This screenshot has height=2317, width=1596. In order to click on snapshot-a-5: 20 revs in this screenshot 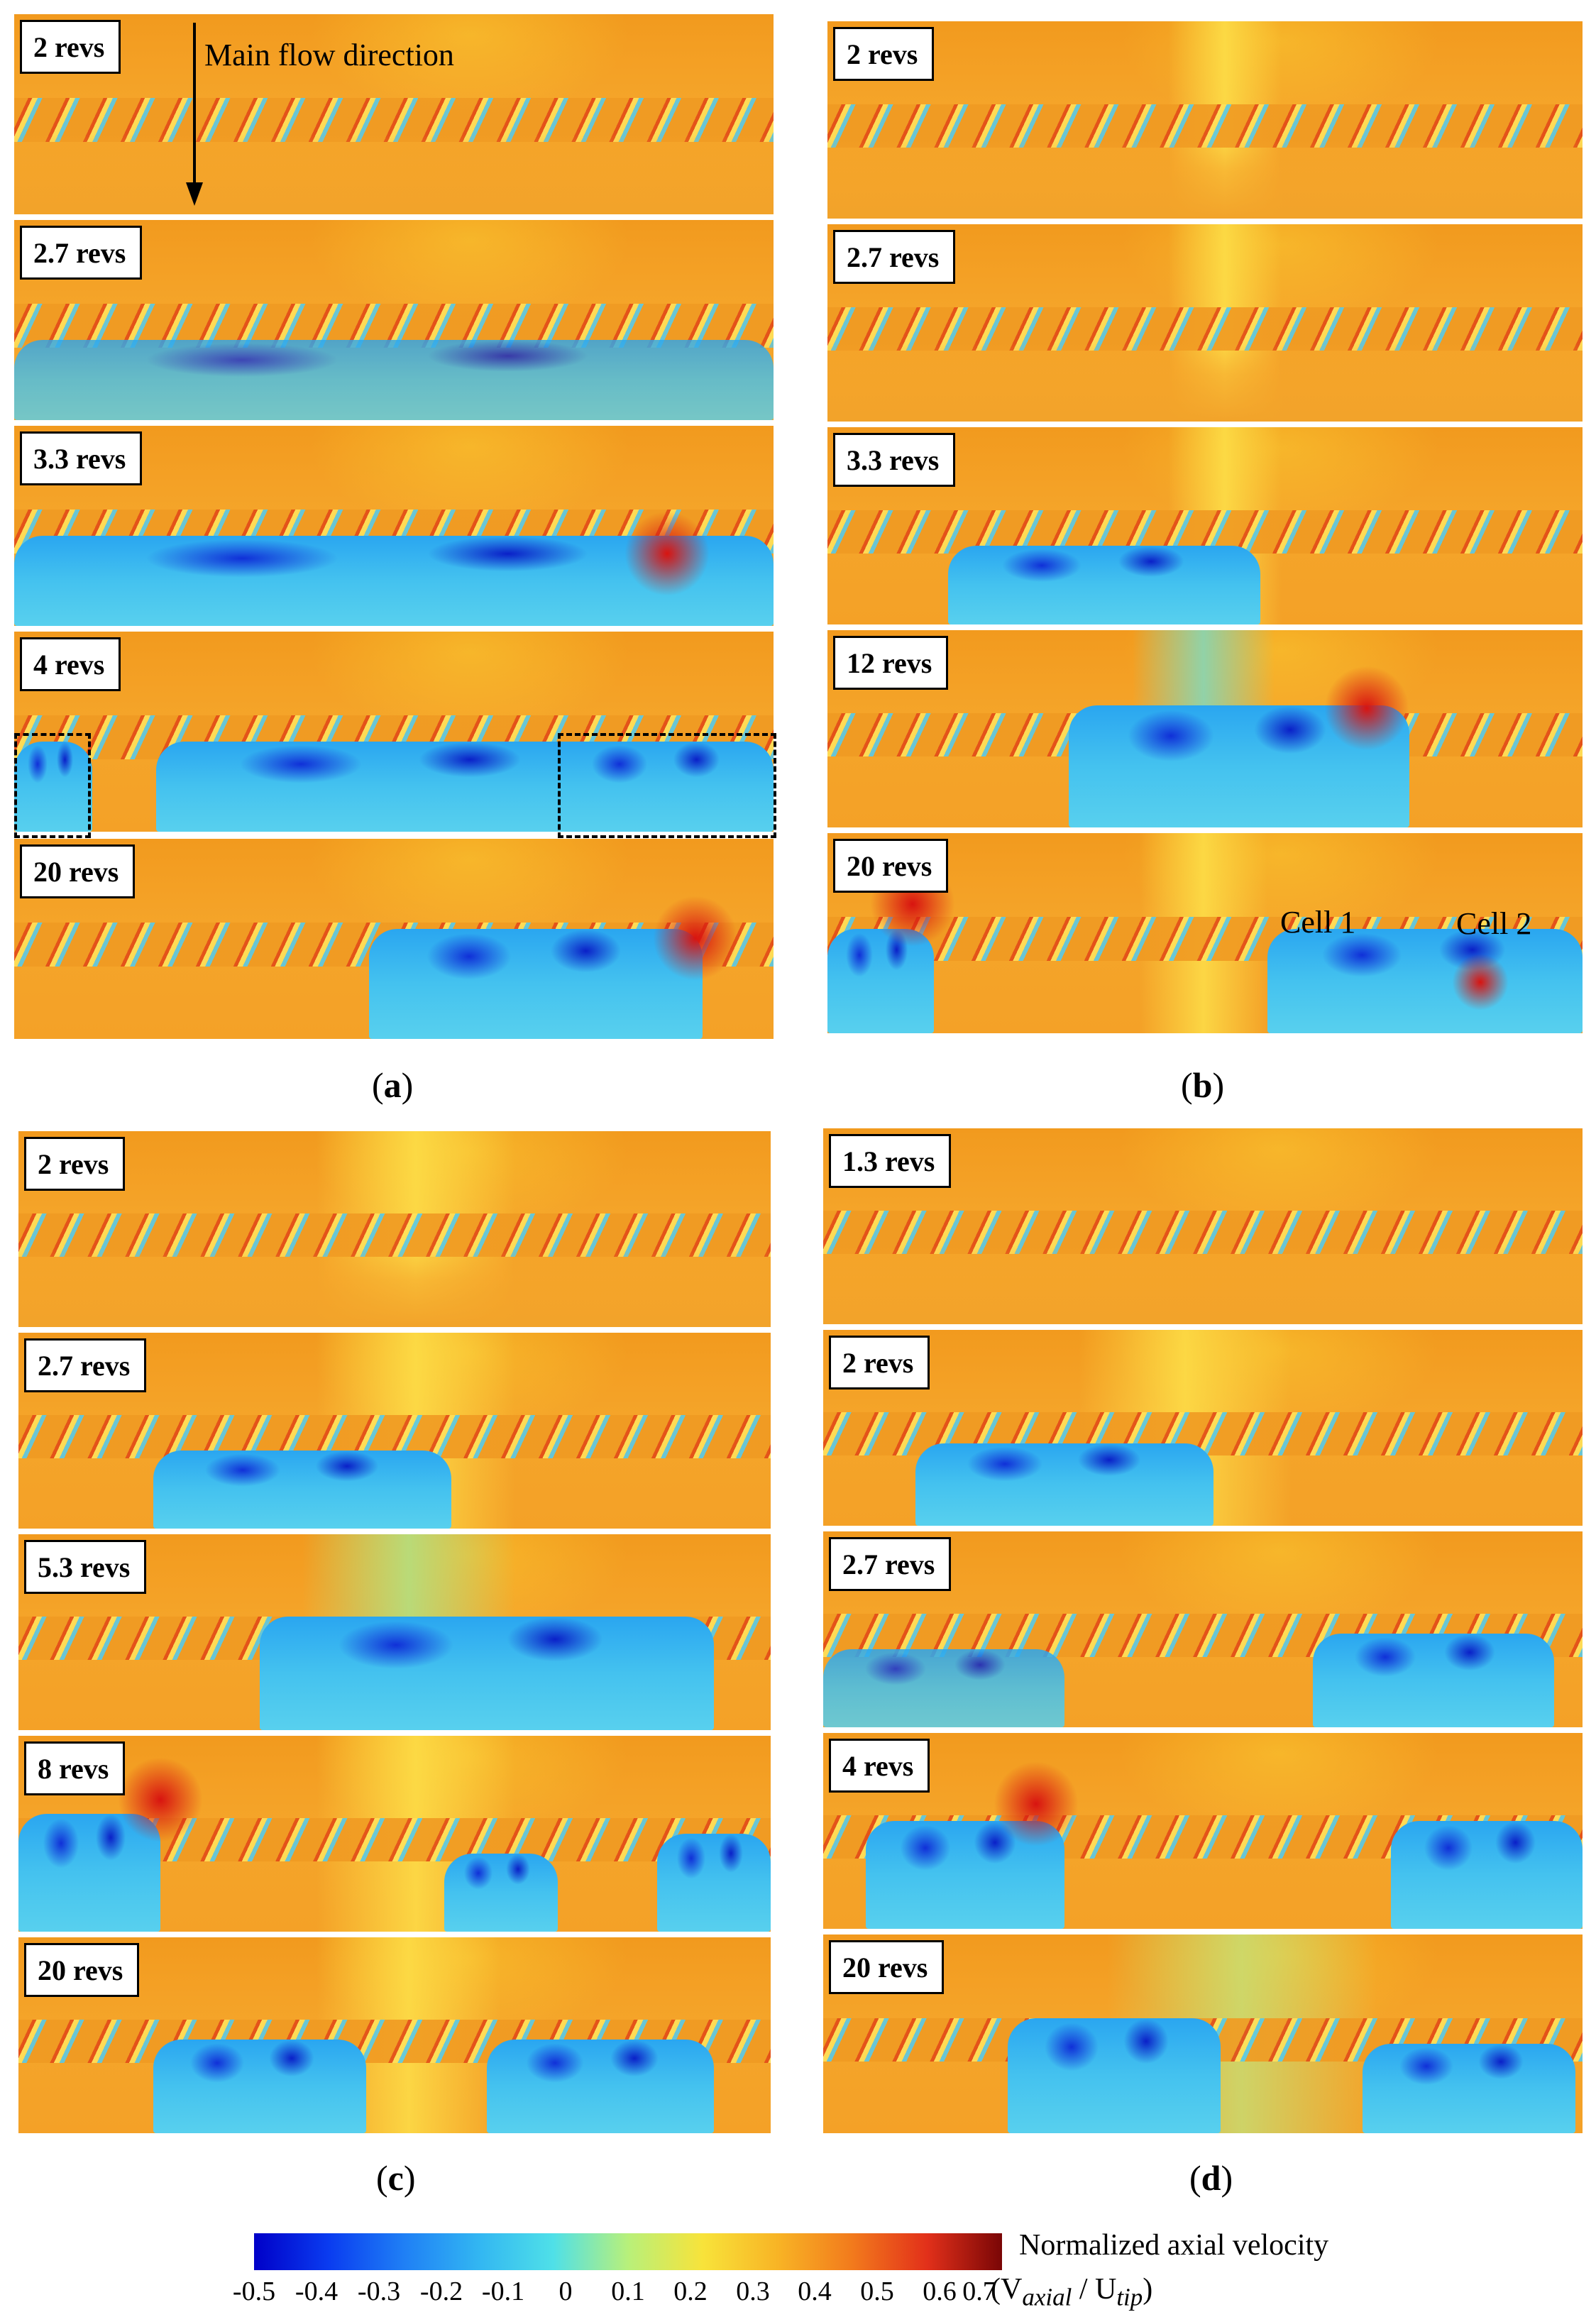, I will do `click(394, 939)`.